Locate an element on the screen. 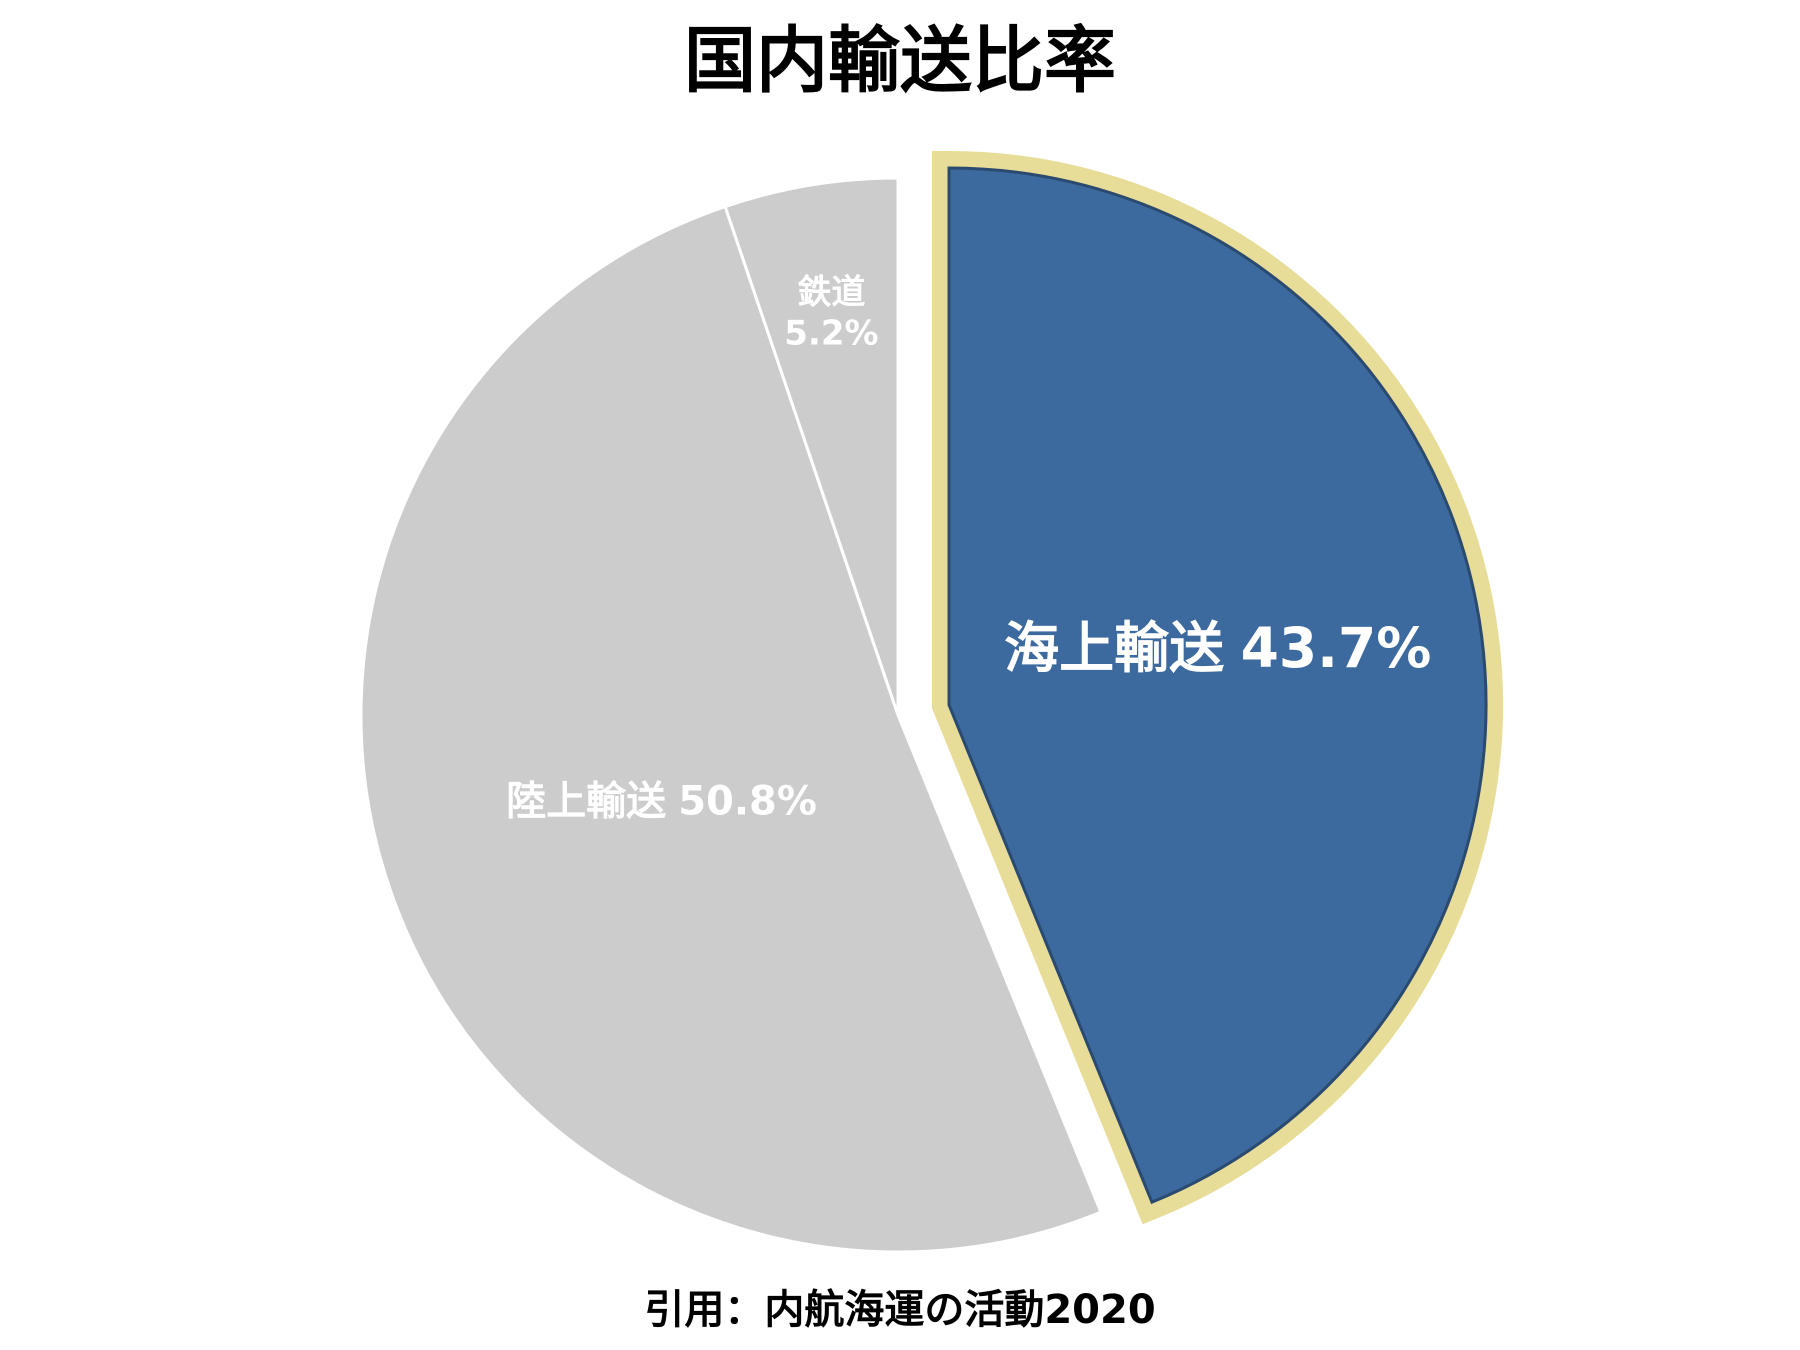 This screenshot has width=1800, height=1350. slice-label: 鉄道 5.2% is located at coordinates (831, 312).